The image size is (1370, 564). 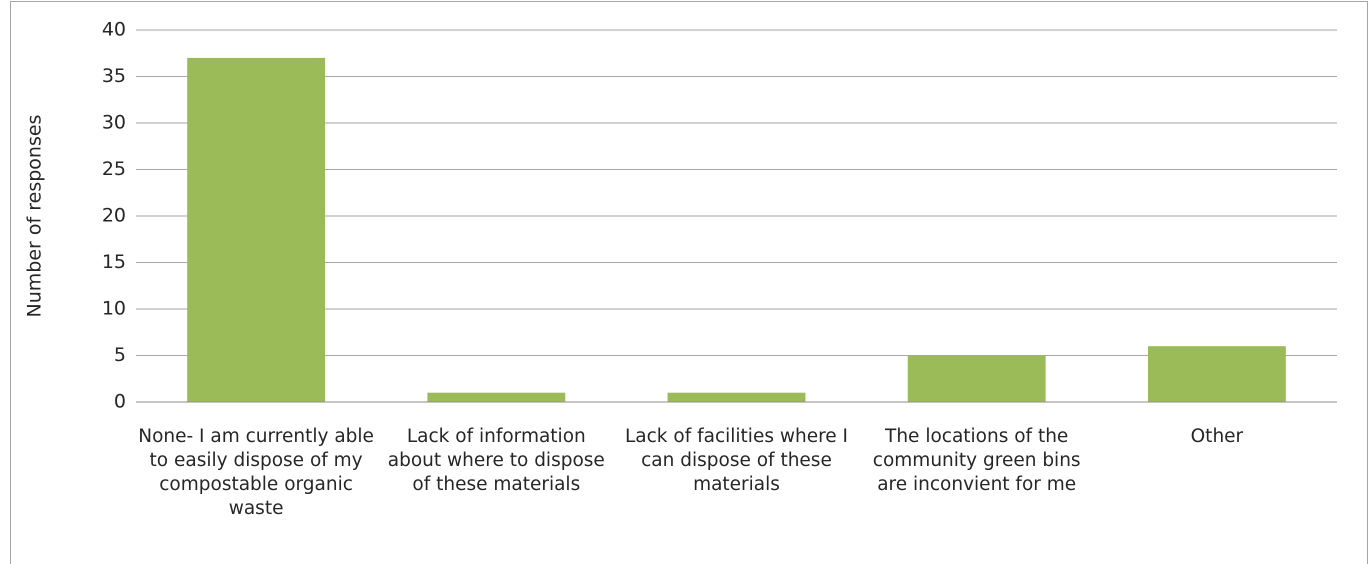 I want to click on y-tick-label: 20, so click(x=114, y=216).